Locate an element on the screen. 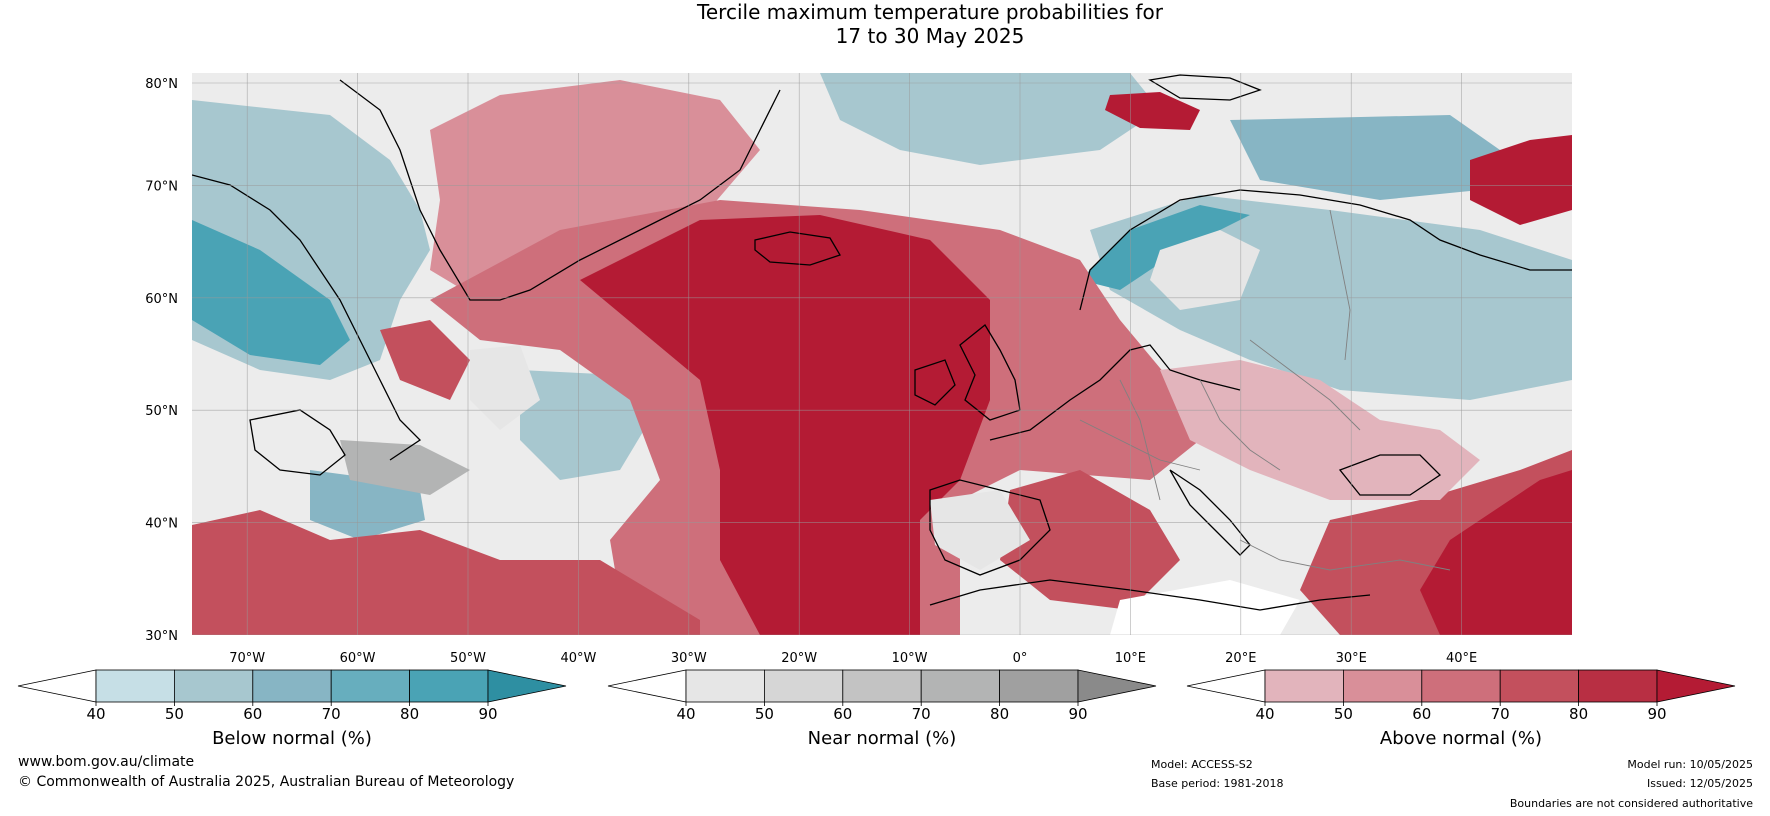  lat-tick-label: 70°N is located at coordinates (161, 186).